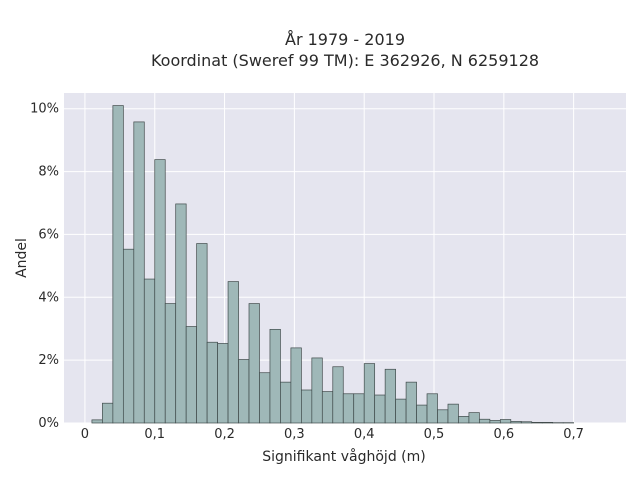  Describe the element at coordinates (48, 423) in the screenshot. I see `y-tick-label: 0%` at that location.